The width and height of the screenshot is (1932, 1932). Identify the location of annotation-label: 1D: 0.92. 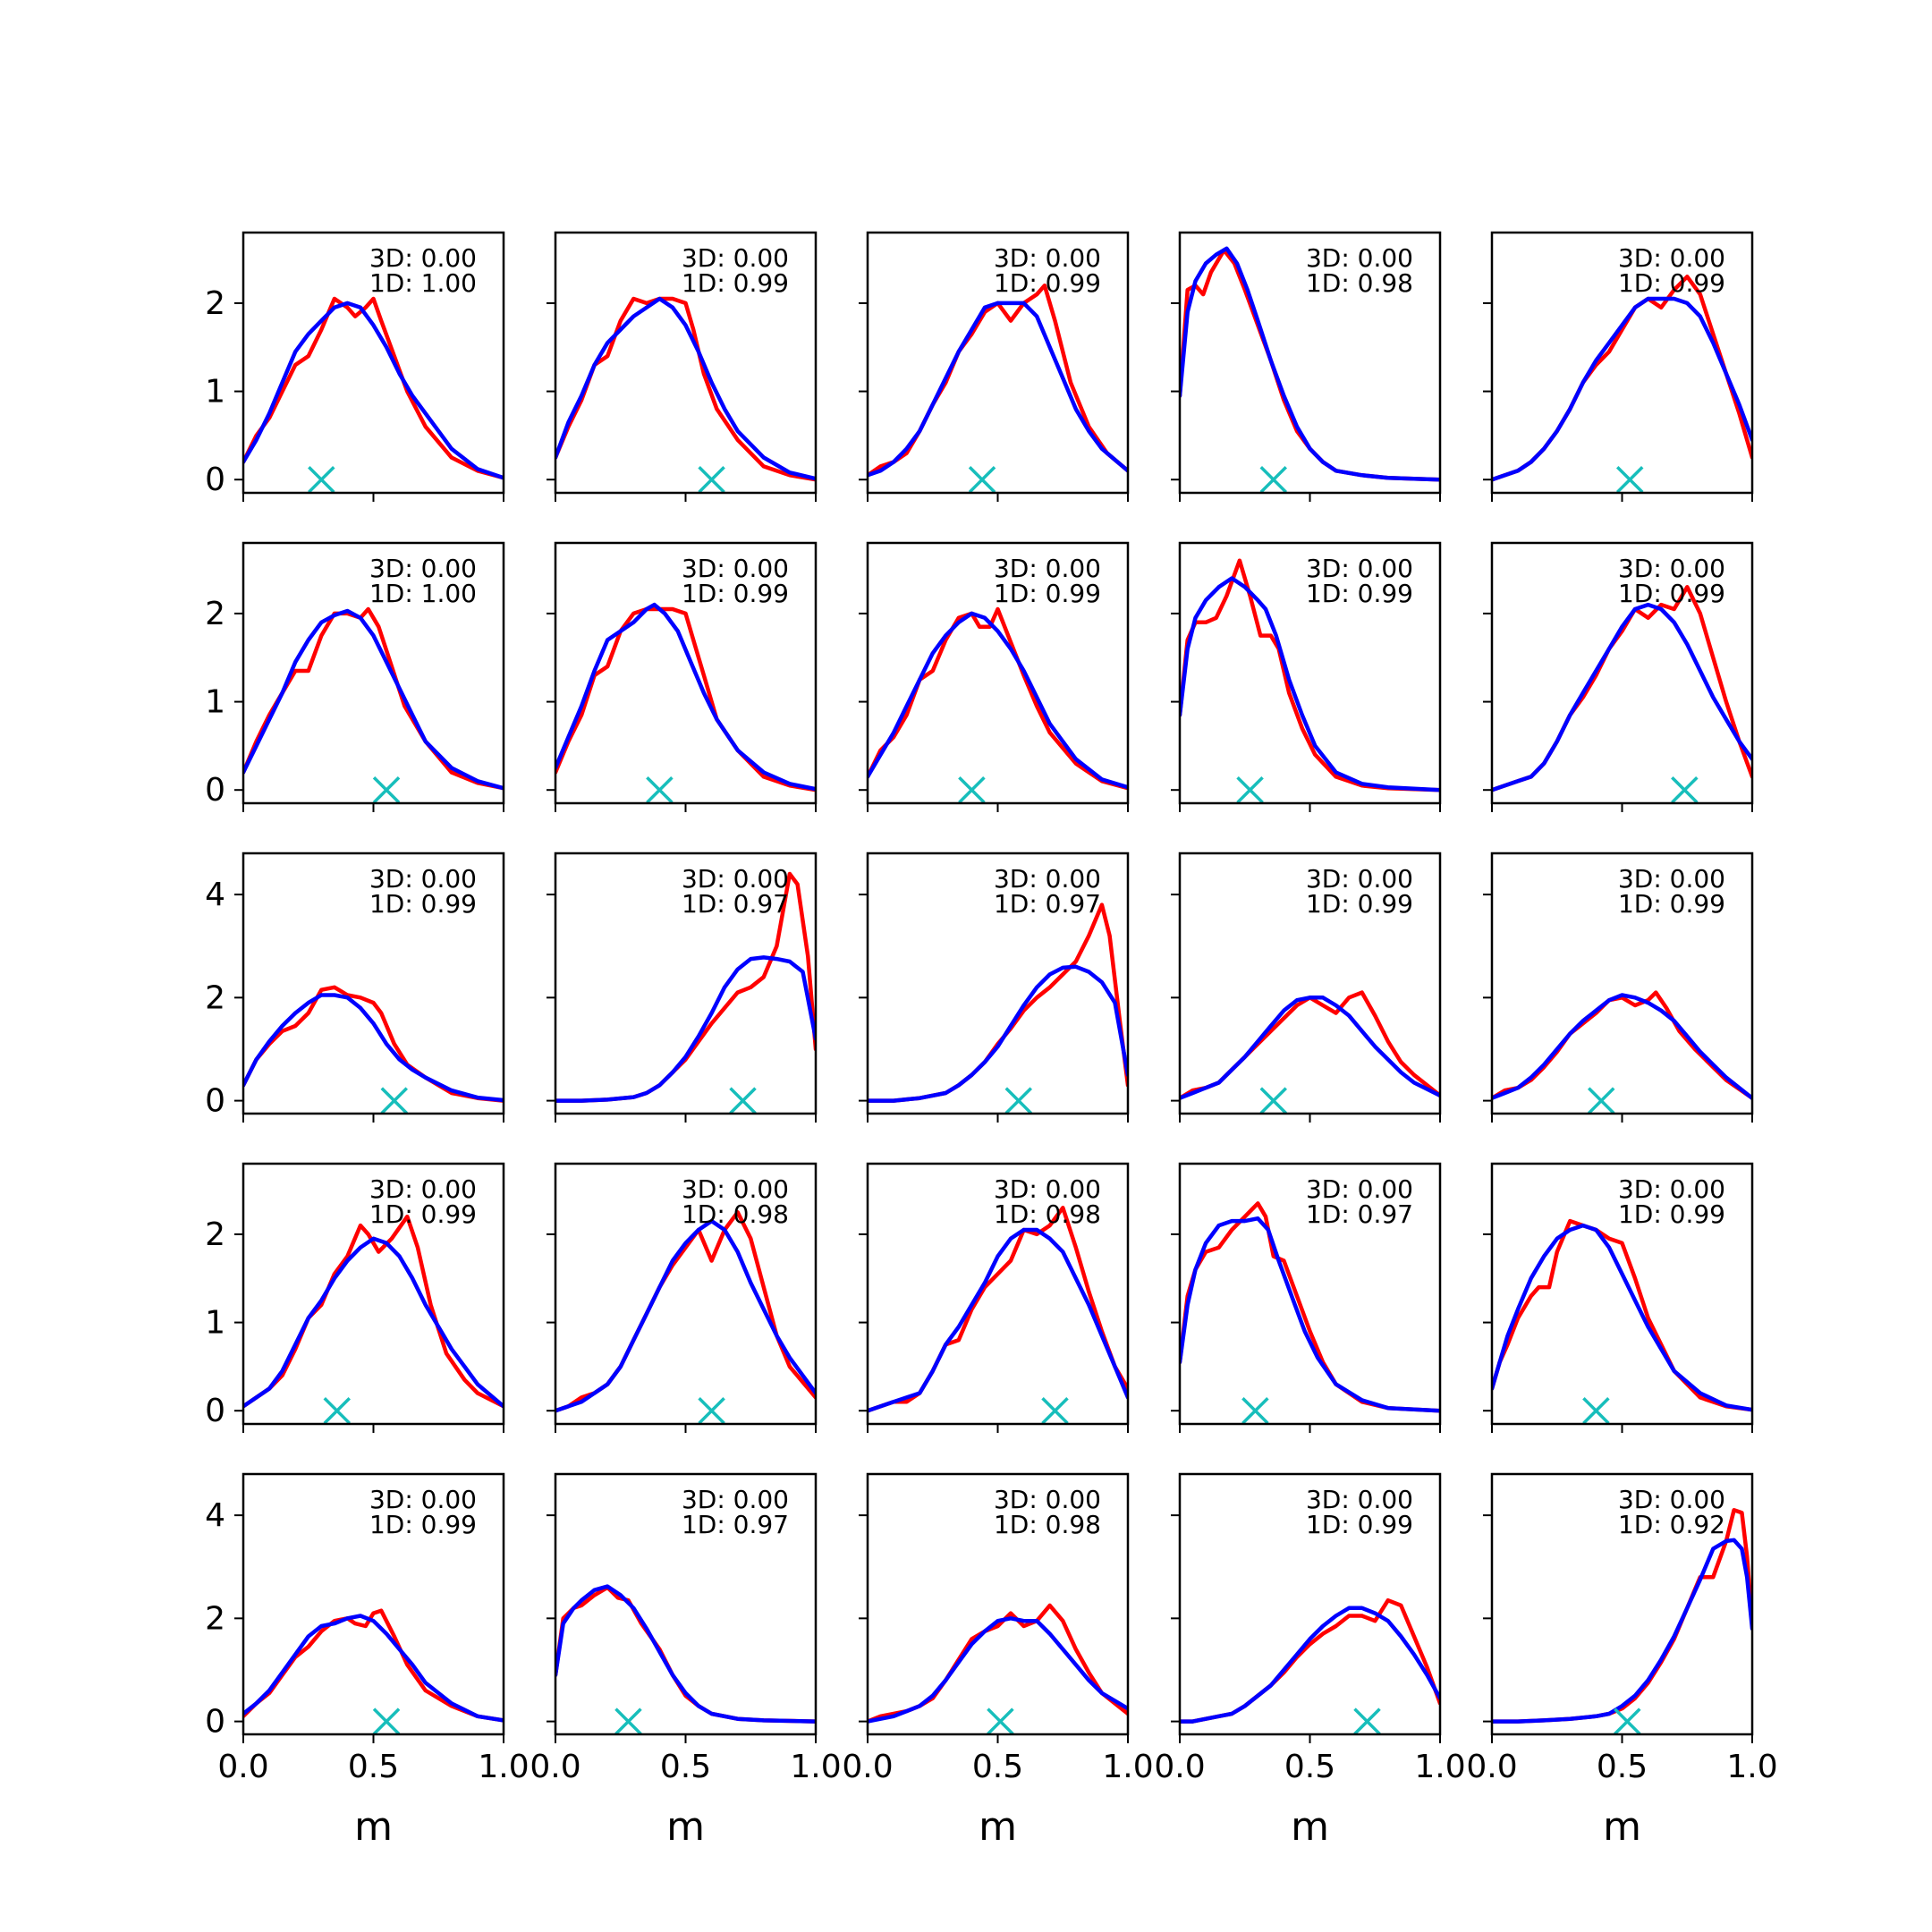
(1671, 1524).